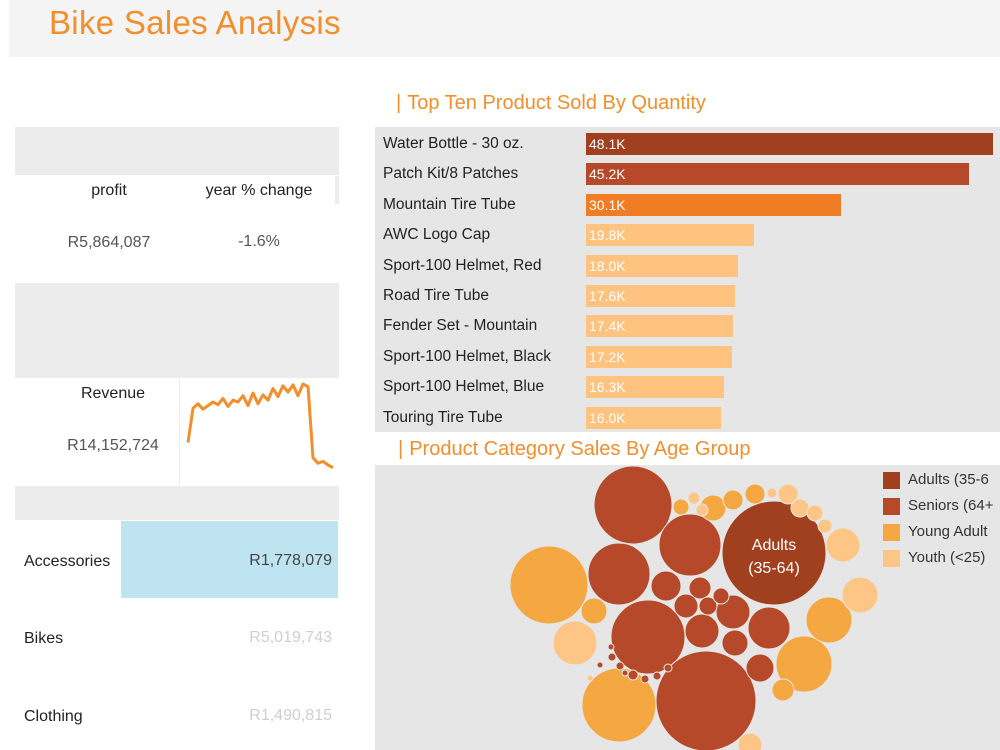 This screenshot has height=750, width=1000. I want to click on bar-category-label: AWC Logo Cap, so click(437, 235).